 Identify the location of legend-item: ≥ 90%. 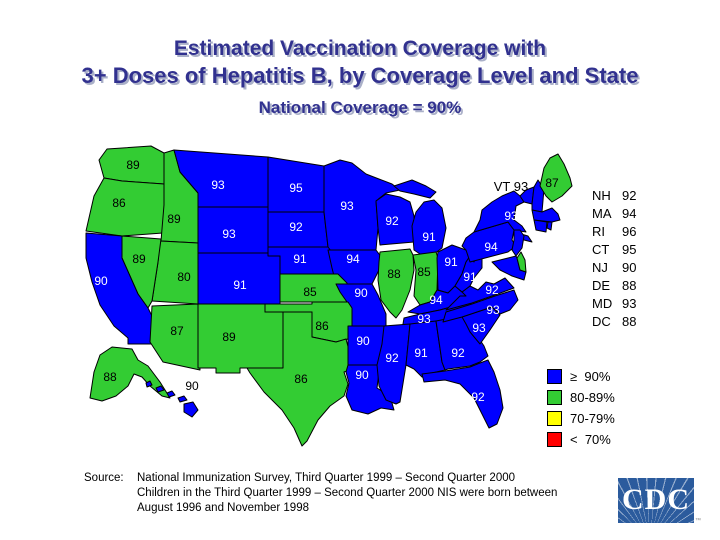
(581, 376).